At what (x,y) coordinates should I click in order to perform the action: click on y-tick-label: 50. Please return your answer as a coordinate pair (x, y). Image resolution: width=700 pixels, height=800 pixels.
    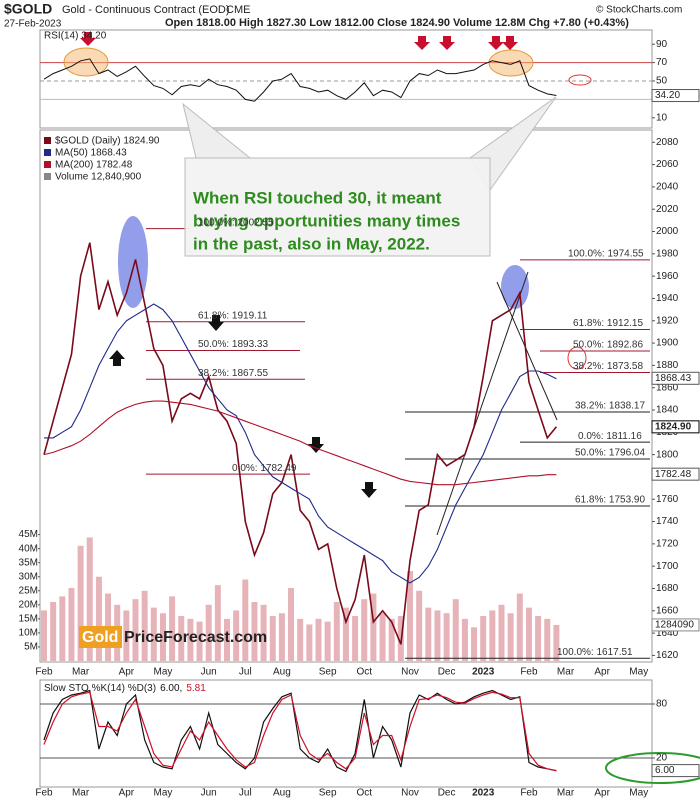
    Looking at the image, I should click on (662, 81).